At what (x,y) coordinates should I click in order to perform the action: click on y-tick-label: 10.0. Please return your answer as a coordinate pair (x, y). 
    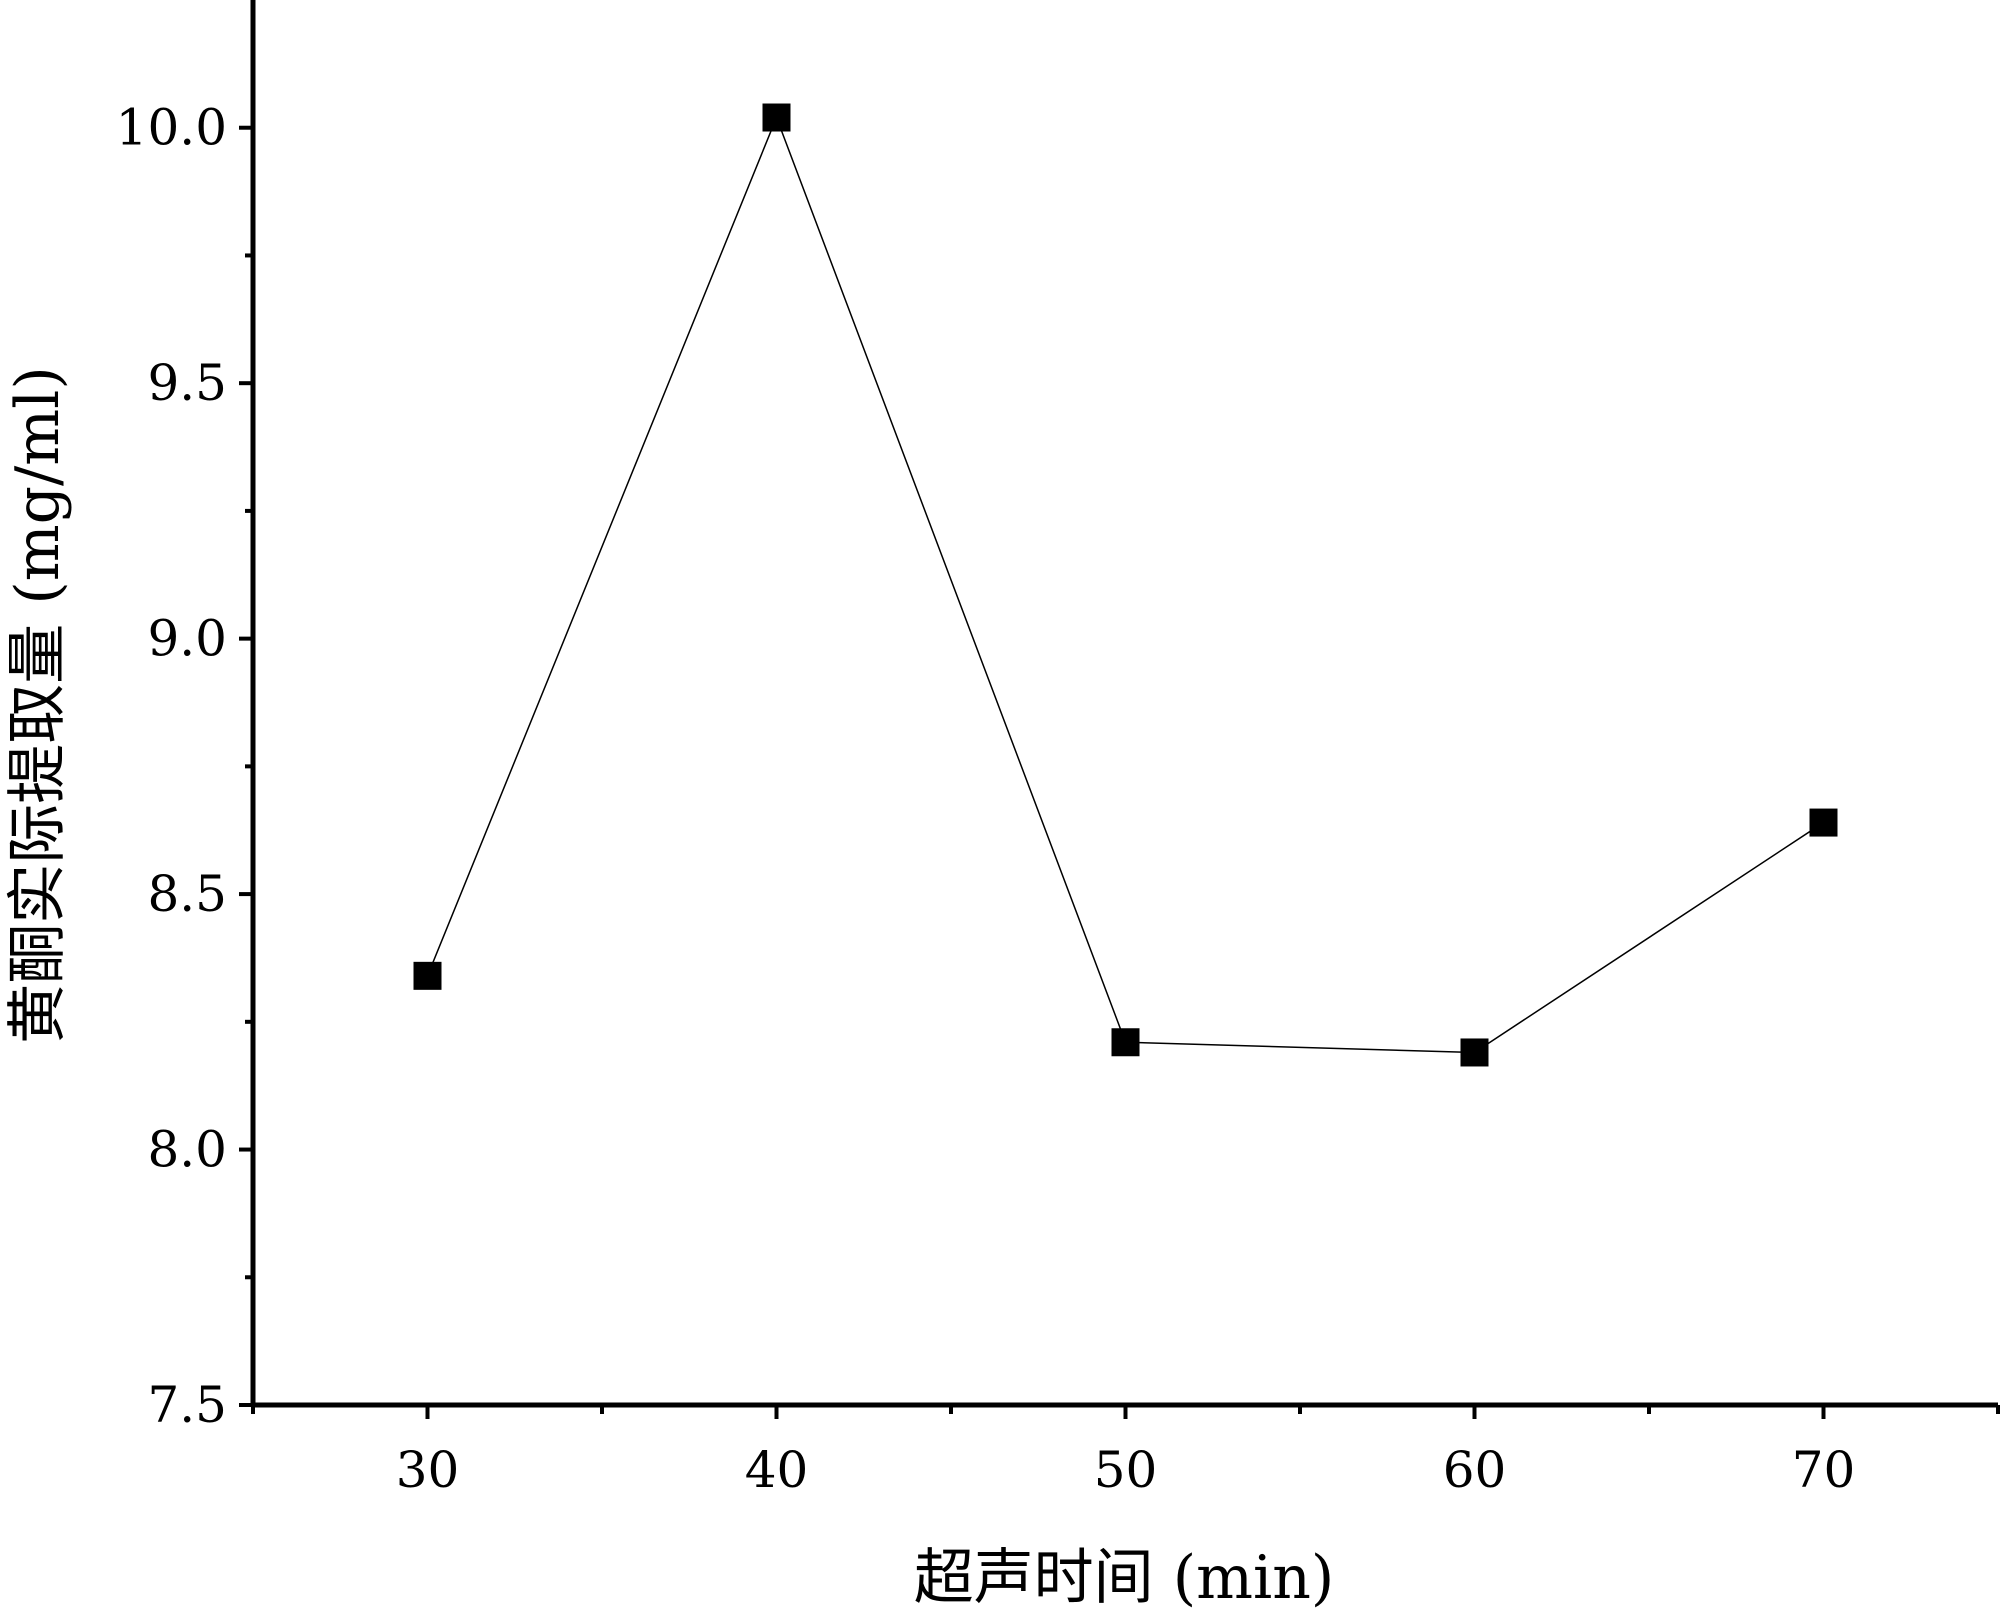
    Looking at the image, I should click on (171, 128).